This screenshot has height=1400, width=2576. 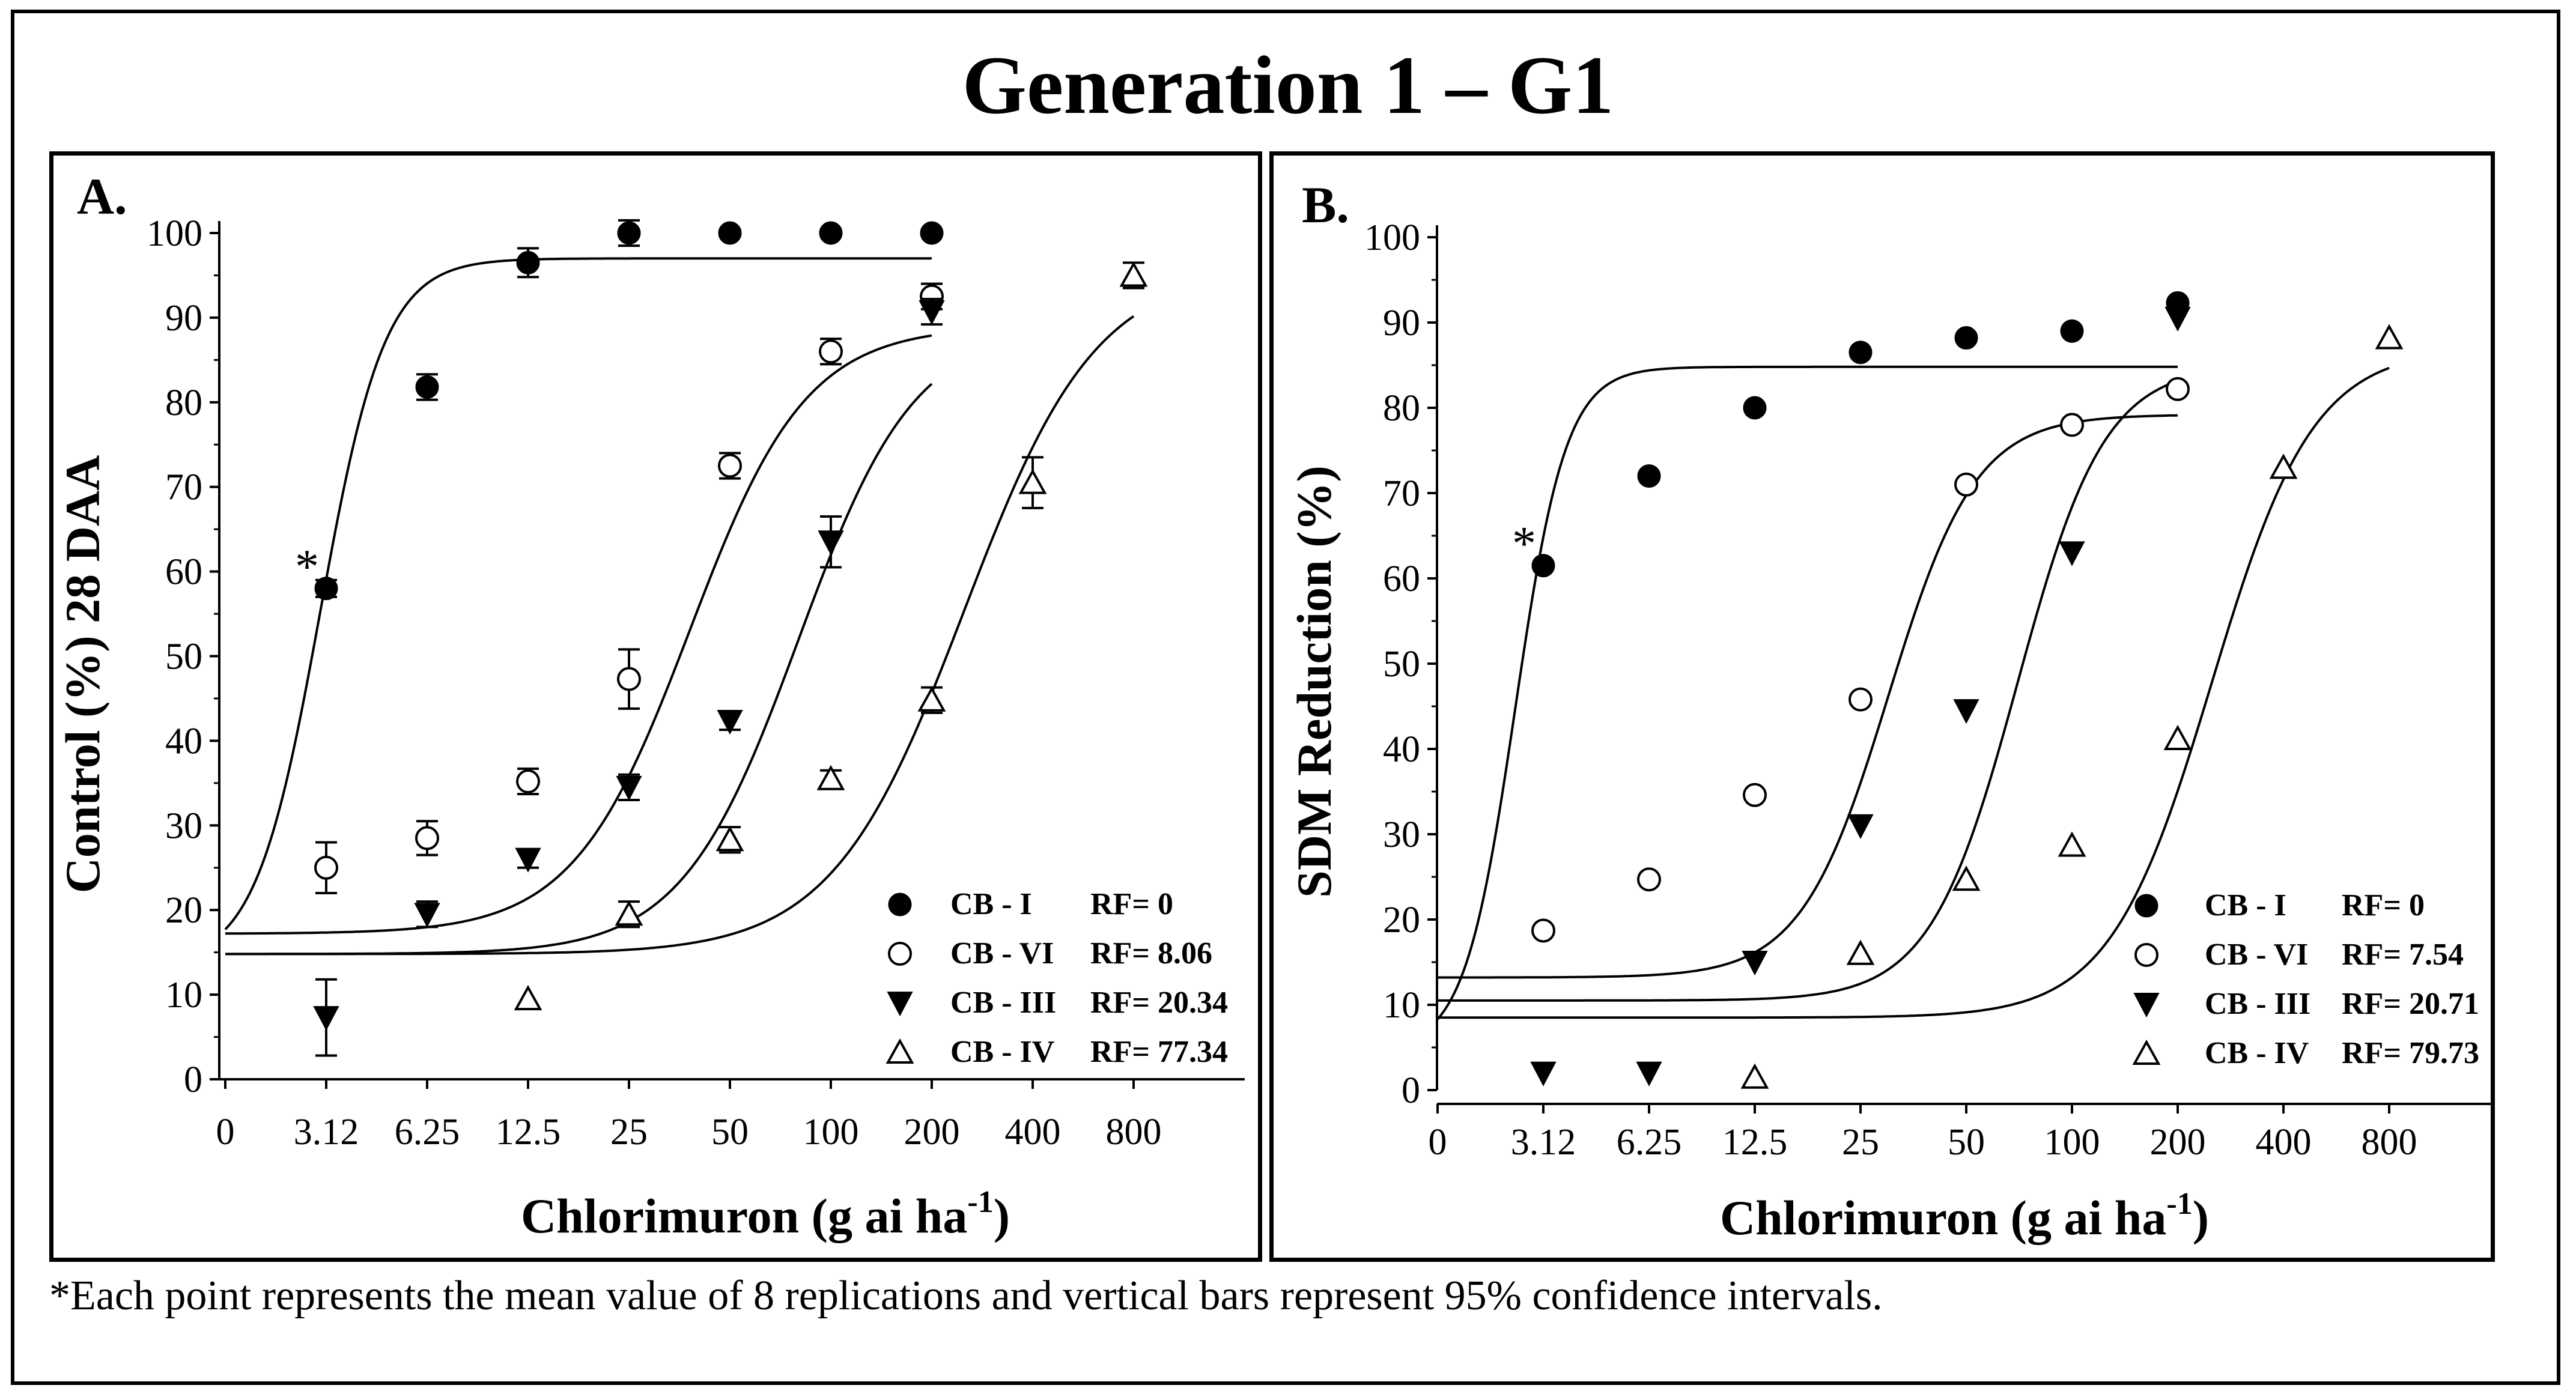 I want to click on x-tick-label: 800, so click(x=2389, y=1142).